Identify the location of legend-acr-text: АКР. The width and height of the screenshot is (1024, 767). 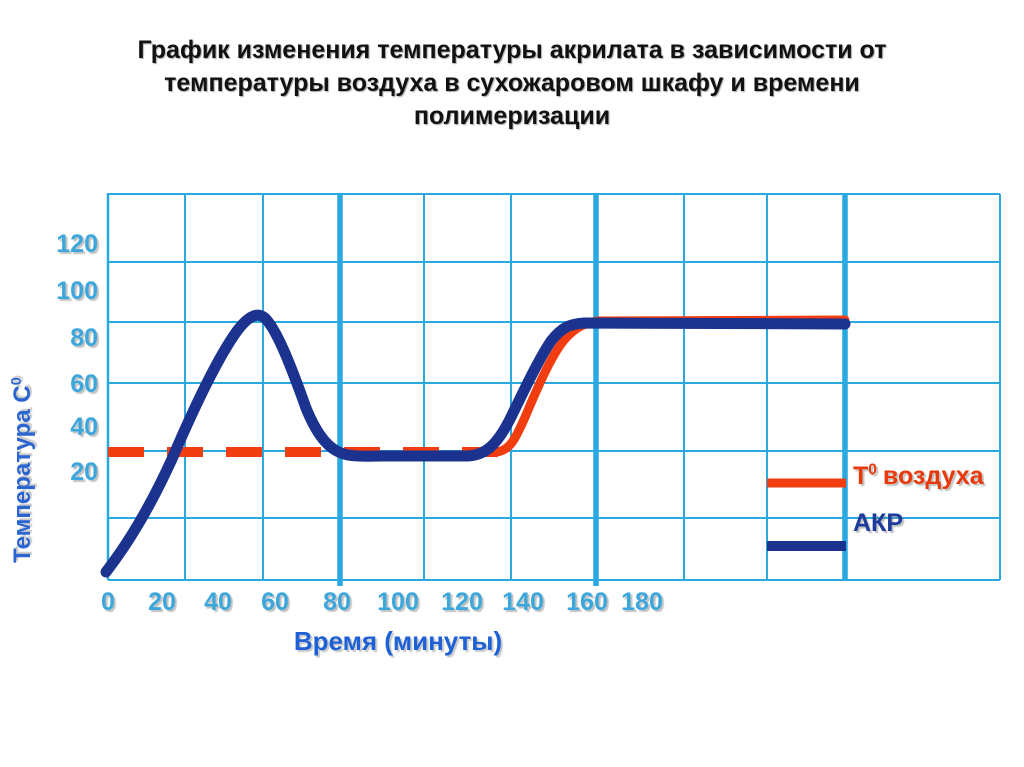
(878, 523).